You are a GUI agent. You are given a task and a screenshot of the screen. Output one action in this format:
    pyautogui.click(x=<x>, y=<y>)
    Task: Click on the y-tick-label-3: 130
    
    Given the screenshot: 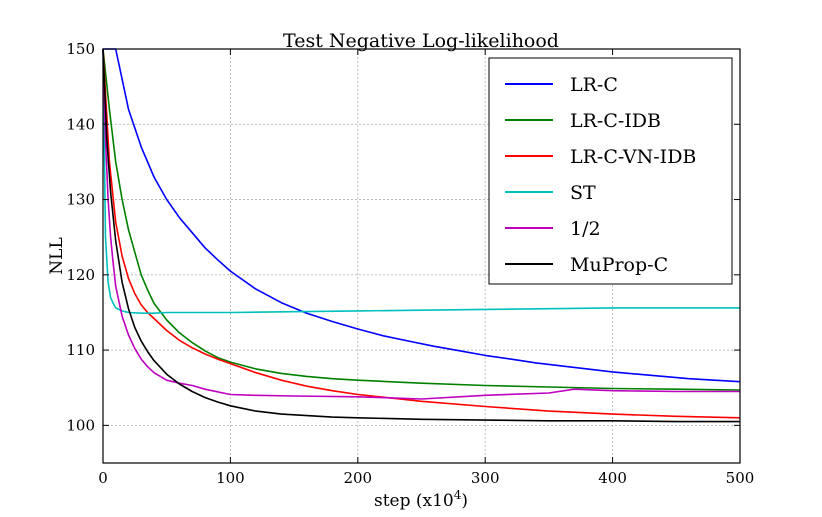 What is the action you would take?
    pyautogui.click(x=80, y=200)
    